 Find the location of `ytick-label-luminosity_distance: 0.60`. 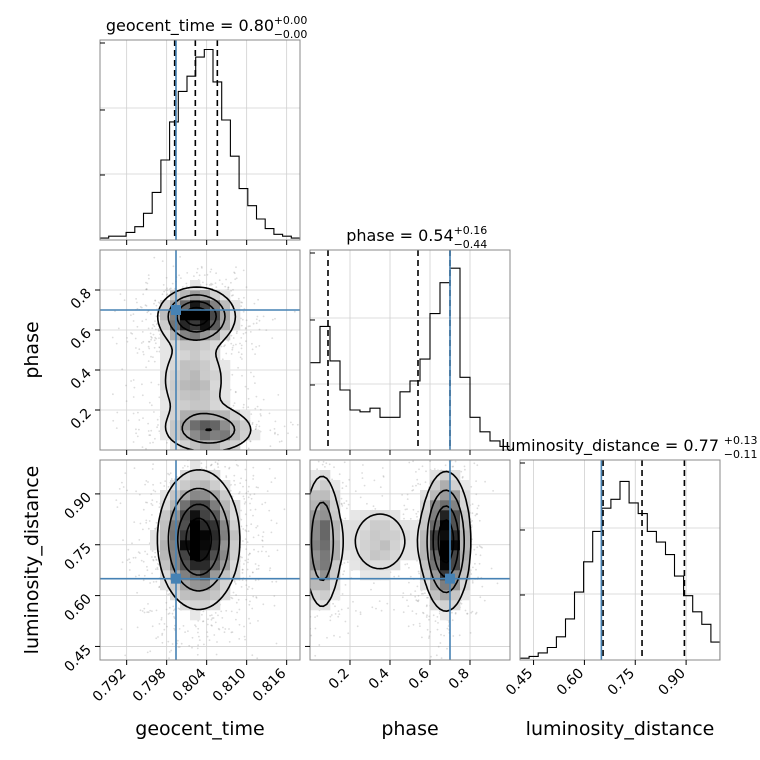

ytick-label-luminosity_distance: 0.60 is located at coordinates (77, 607).